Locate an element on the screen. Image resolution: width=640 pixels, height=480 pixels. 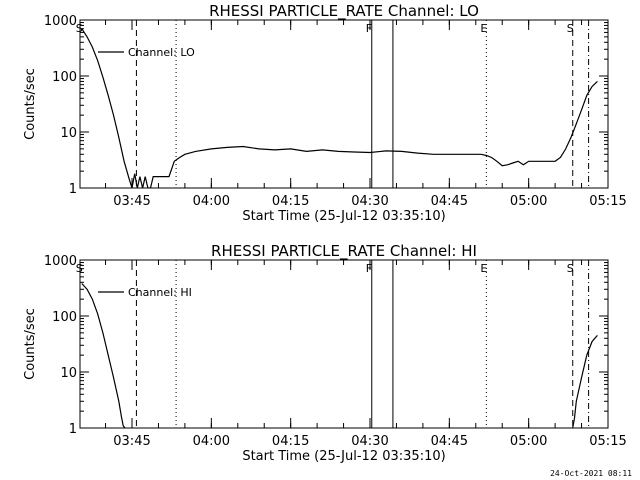
chart-title: RHESSI PARTICLE_RATE Channel: LO is located at coordinates (344, 11).